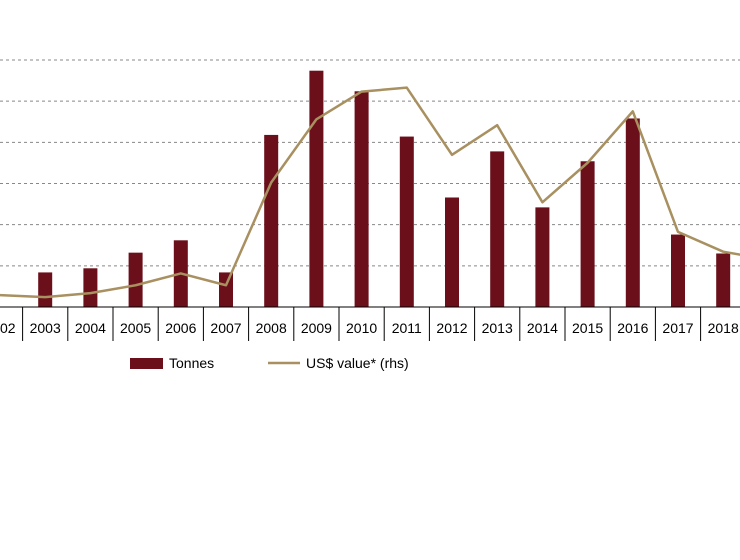  Describe the element at coordinates (723, 328) in the screenshot. I see `x-tick-label-2018: 2018` at that location.